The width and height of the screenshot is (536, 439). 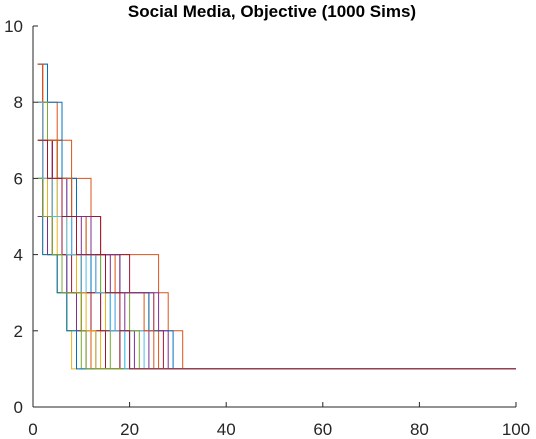 I want to click on y-tick-label: 2, so click(x=18, y=331).